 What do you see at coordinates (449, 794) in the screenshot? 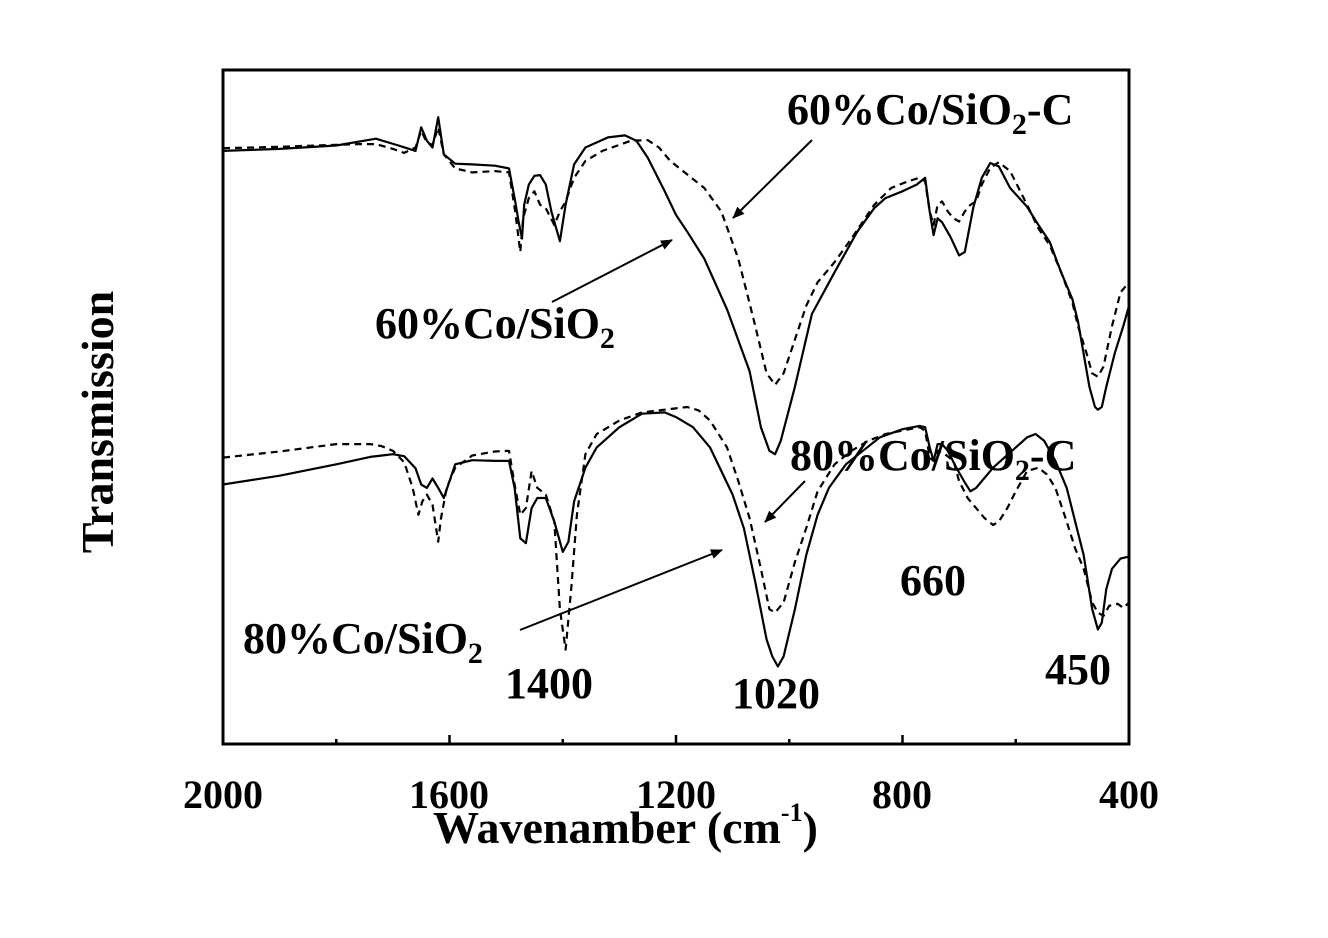
I see `x-tick-label: 1600` at bounding box center [449, 794].